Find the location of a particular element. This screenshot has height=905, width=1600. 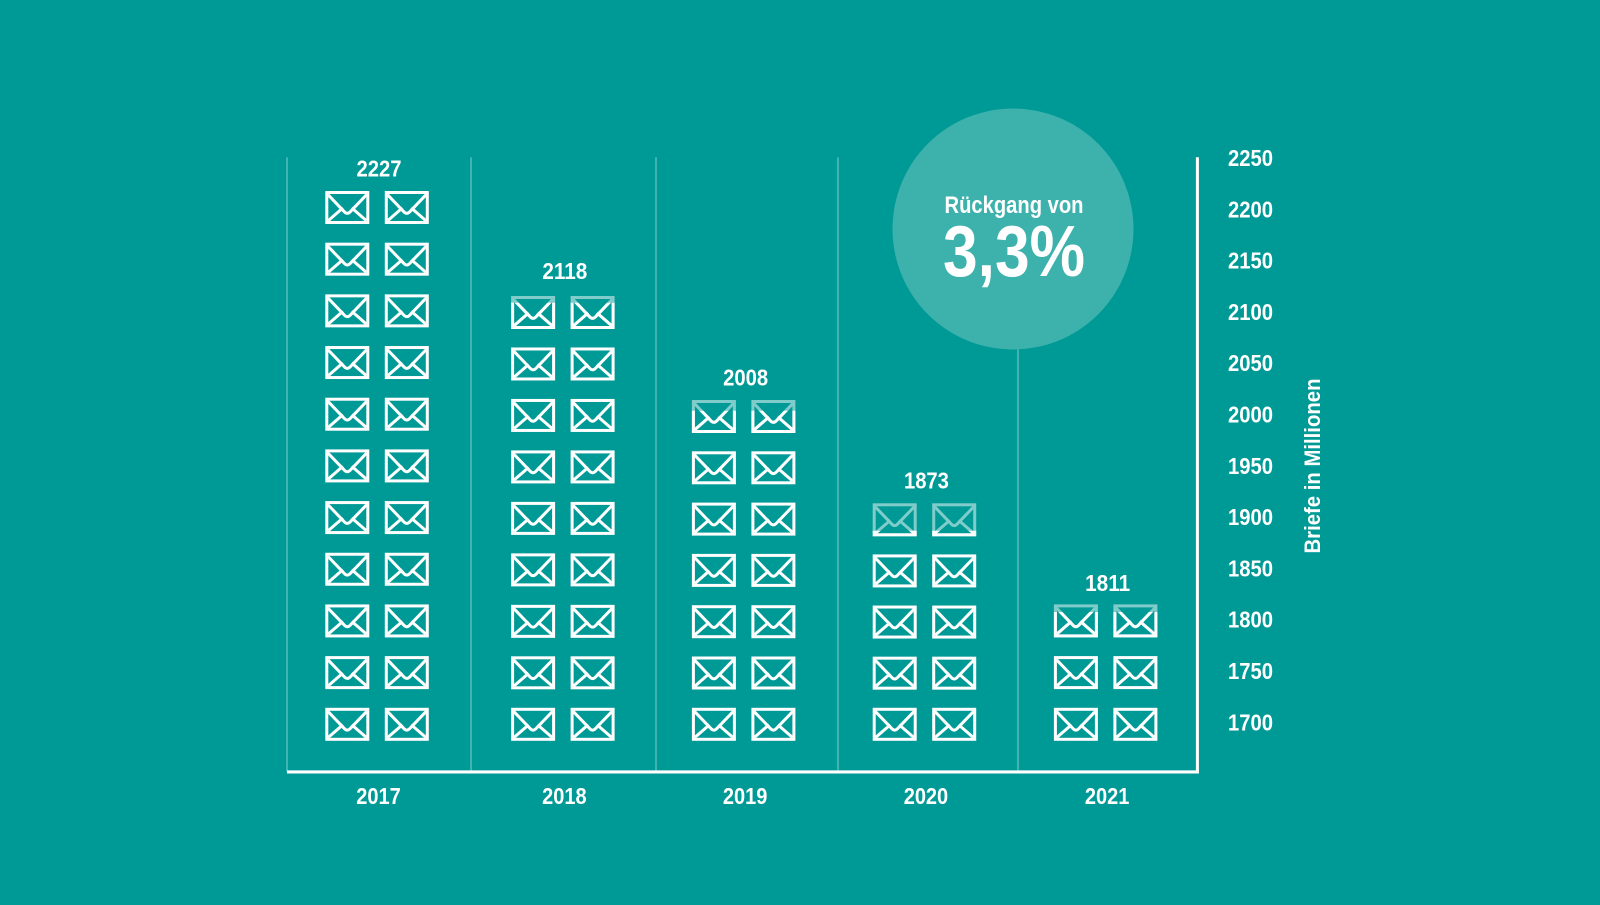

svg-text: 1700 is located at coordinates (1250, 722).